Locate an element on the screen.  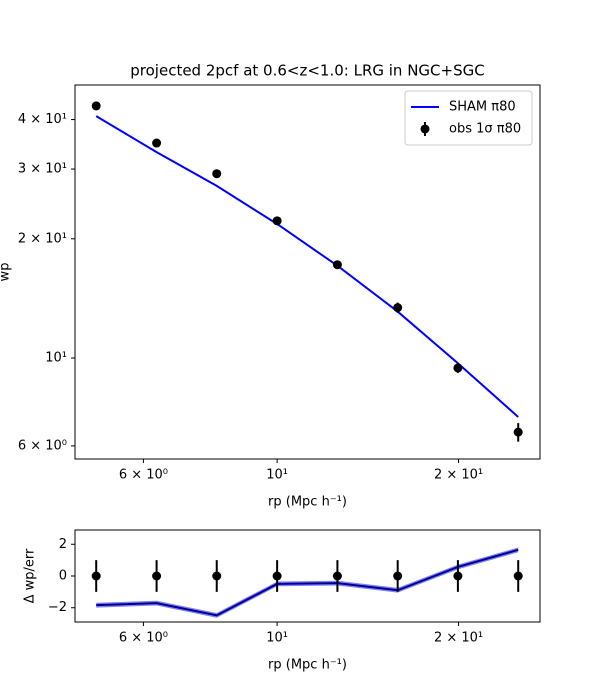
y-tick-label: −2 is located at coordinates (57, 607).